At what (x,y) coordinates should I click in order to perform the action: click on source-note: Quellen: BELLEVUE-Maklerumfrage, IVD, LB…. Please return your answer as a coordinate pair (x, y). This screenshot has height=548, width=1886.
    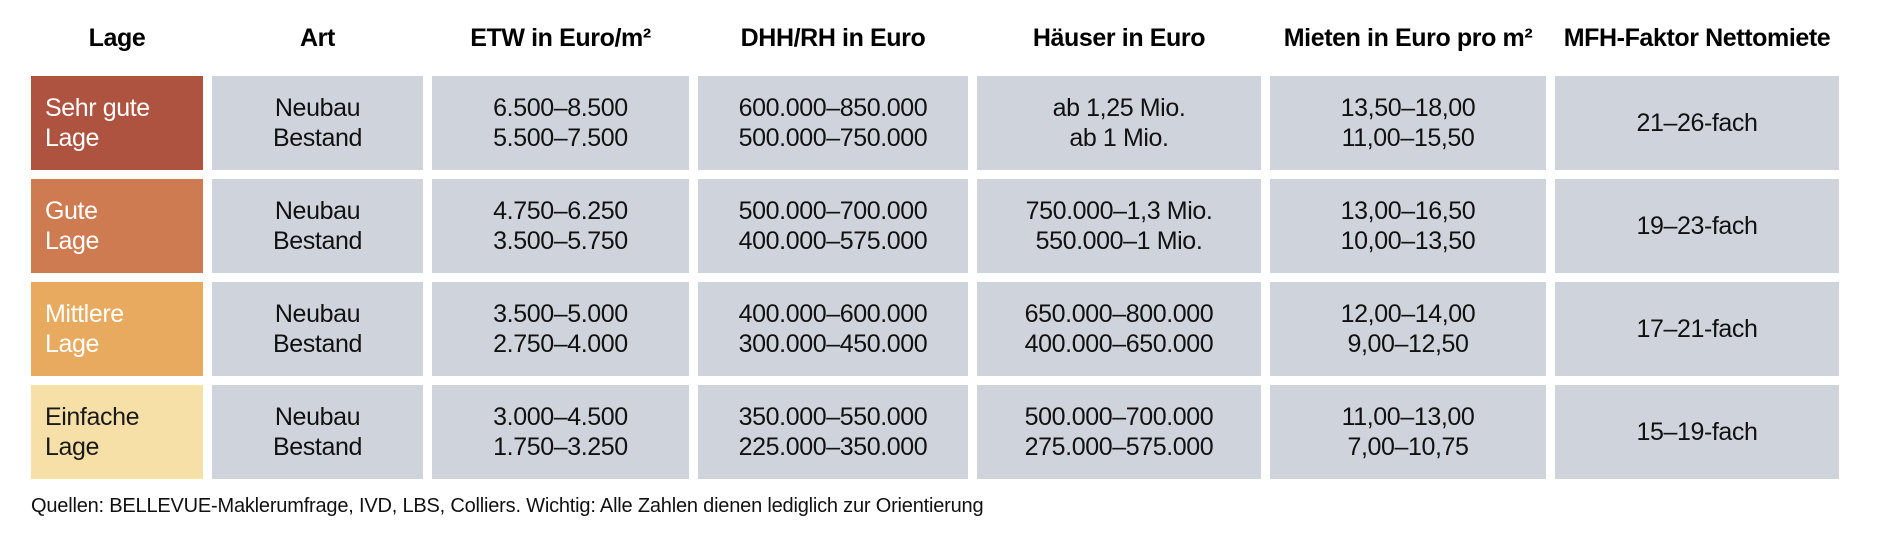
    Looking at the image, I should click on (507, 506).